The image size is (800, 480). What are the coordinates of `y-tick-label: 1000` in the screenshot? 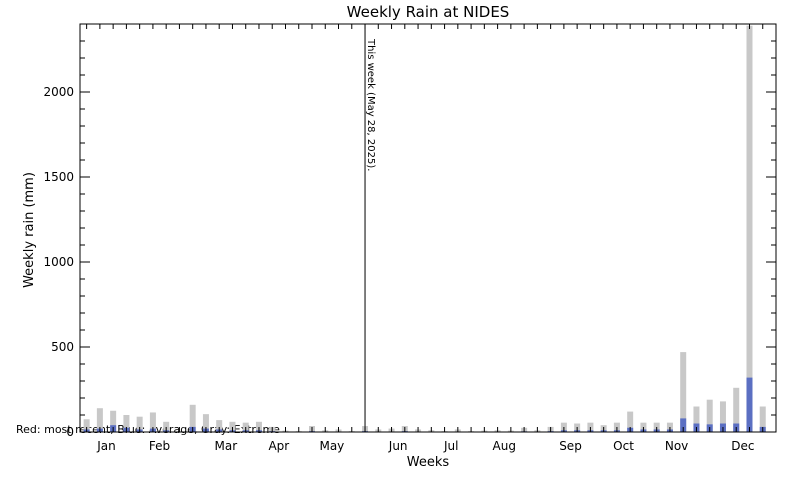 It's located at (58, 262).